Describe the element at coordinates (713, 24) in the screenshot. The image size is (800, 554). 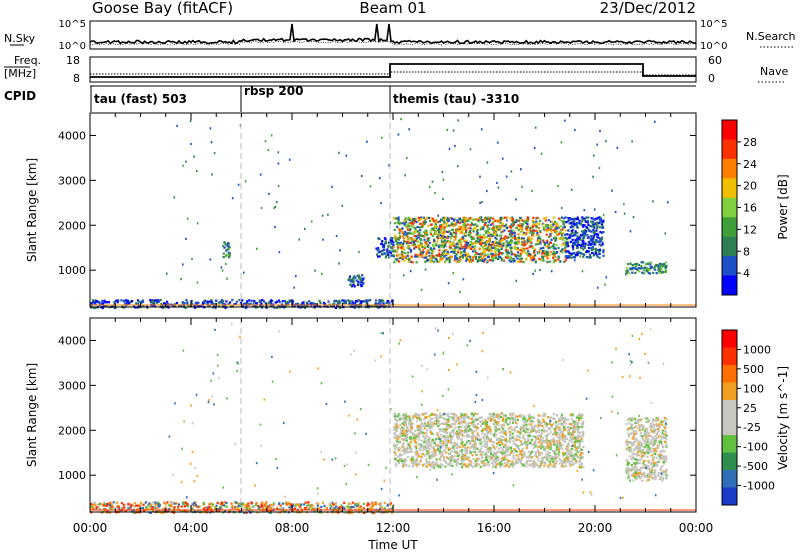
I see `noise-right-tick-top: 10^5` at that location.